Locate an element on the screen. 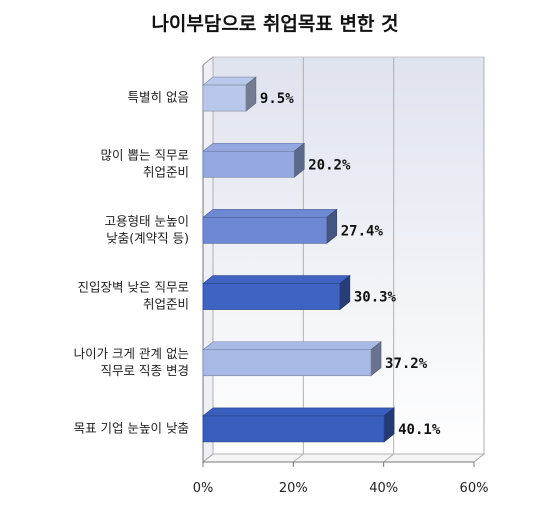 The width and height of the screenshot is (550, 509). category-label-line: 진입장벽 낮은 직무로 is located at coordinates (133, 287).